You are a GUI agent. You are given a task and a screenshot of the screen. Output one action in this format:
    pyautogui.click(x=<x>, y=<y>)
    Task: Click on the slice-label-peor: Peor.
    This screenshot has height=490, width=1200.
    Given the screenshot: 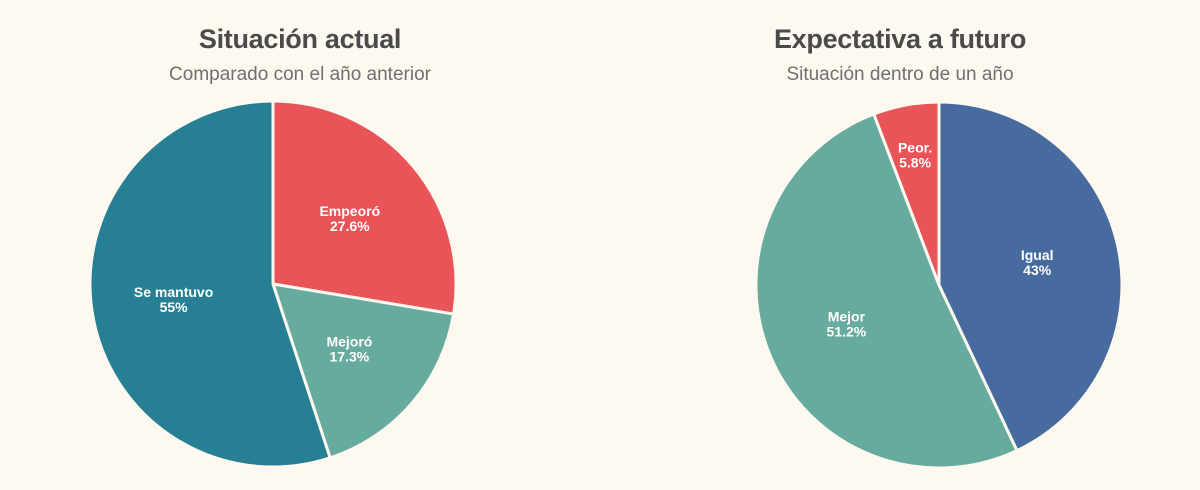 What is the action you would take?
    pyautogui.click(x=915, y=147)
    